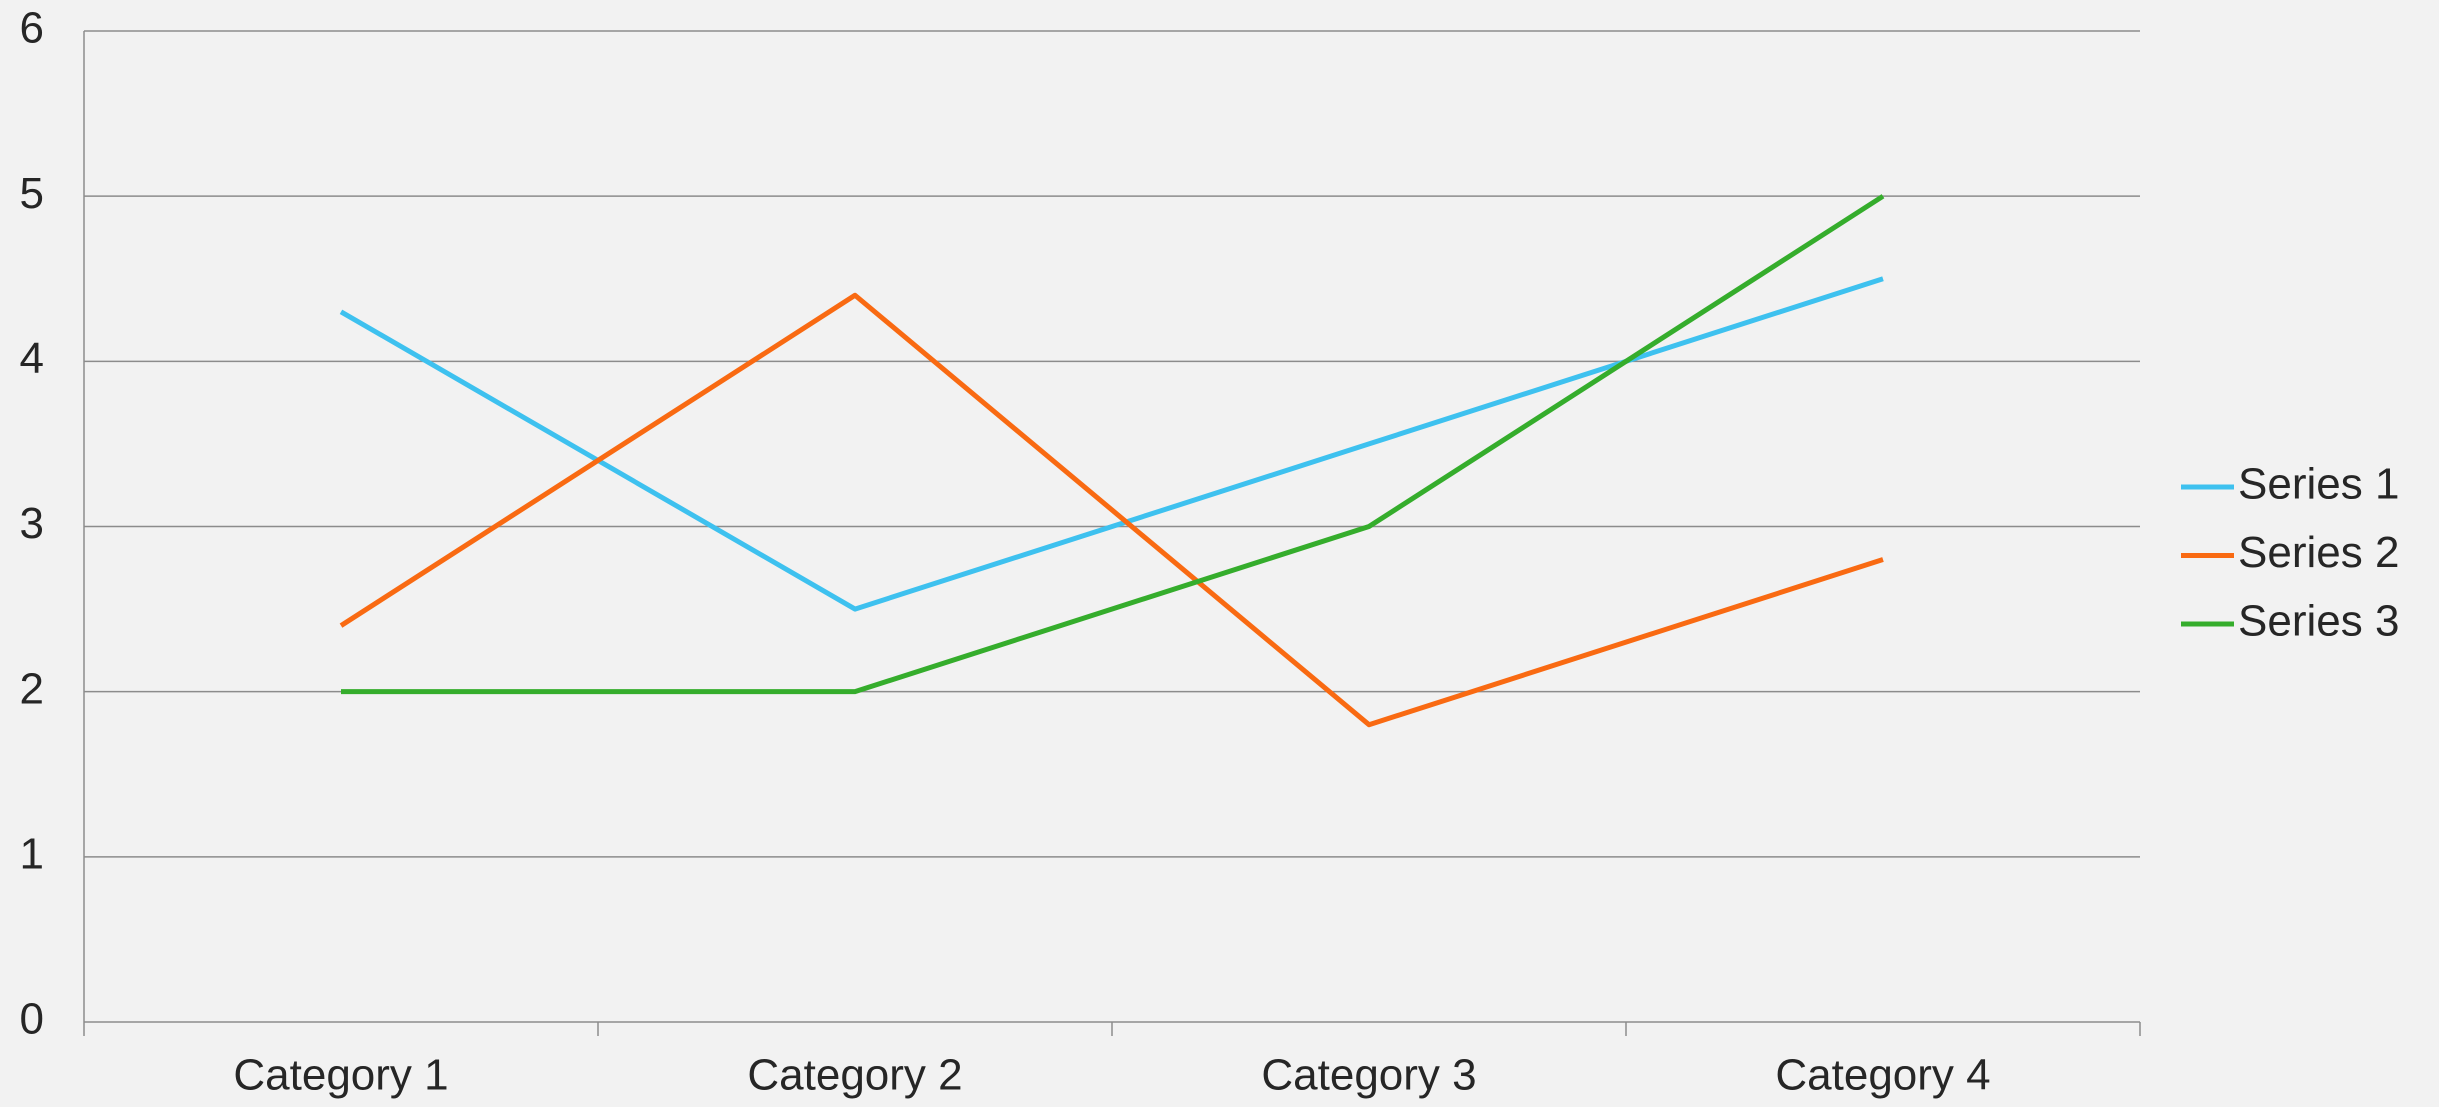 The image size is (2439, 1107). I want to click on y-tick-label: 0, so click(32, 1019).